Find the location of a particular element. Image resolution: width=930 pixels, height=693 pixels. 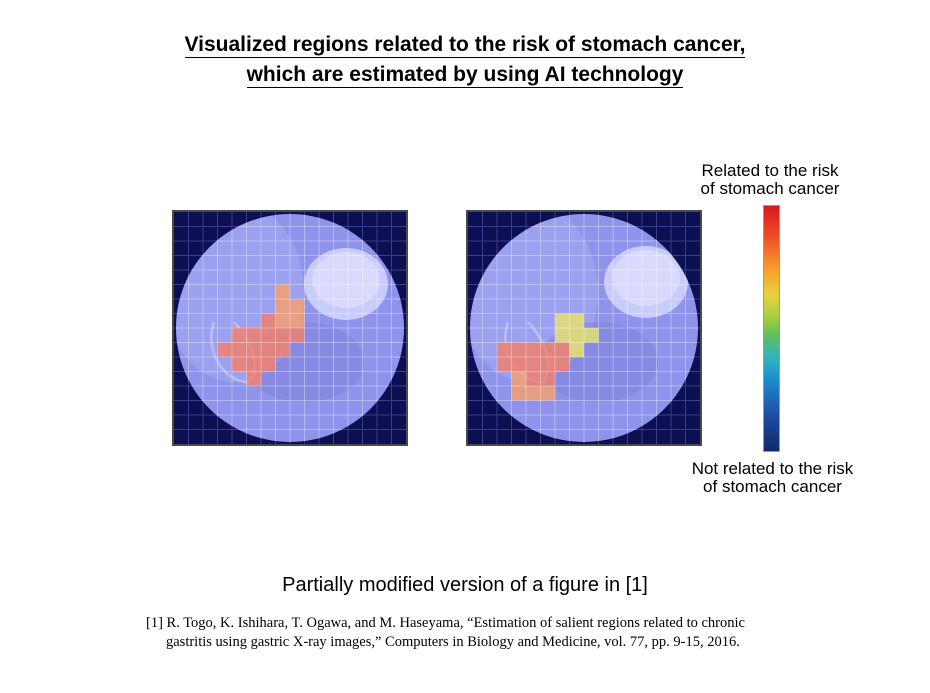

legend-top-label: Related to the risk of stomach cancer is located at coordinates (770, 180).